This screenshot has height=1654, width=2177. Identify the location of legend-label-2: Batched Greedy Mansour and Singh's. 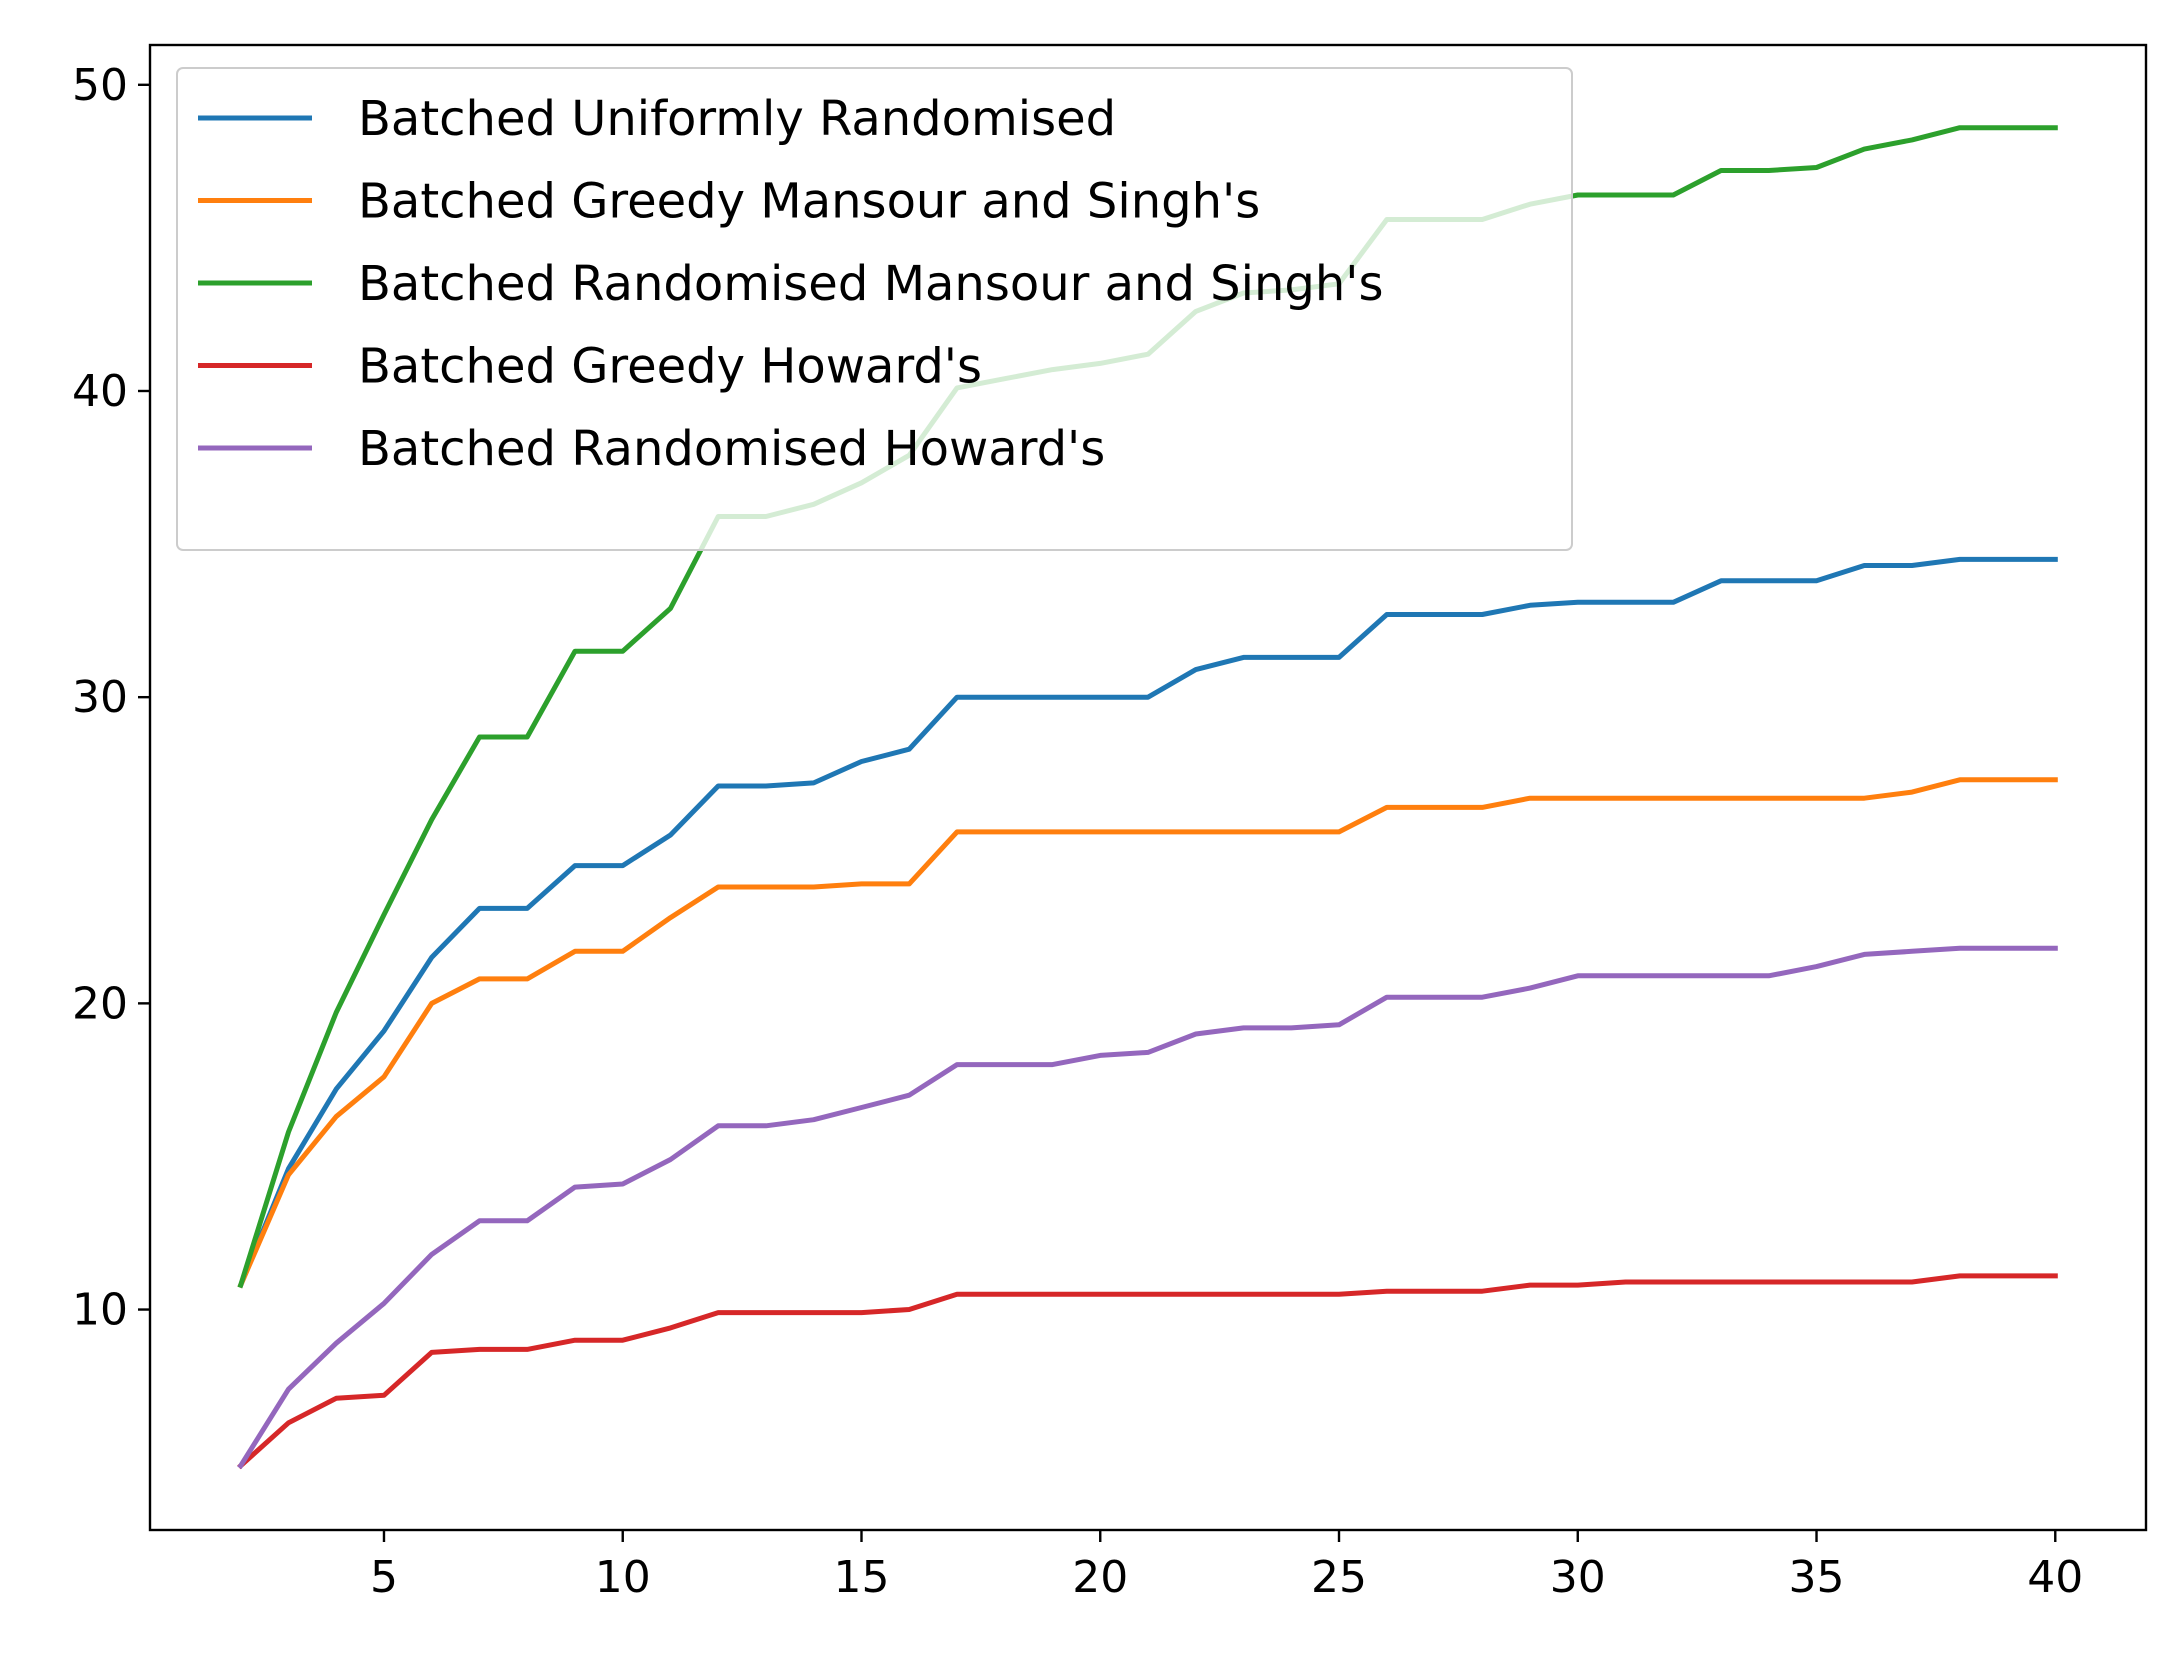
(809, 202).